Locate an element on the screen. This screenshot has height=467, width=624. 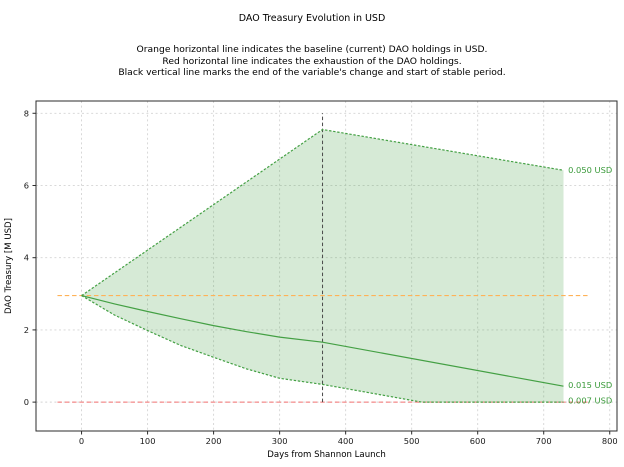
y-tick-label: 6 is located at coordinates (26, 185).